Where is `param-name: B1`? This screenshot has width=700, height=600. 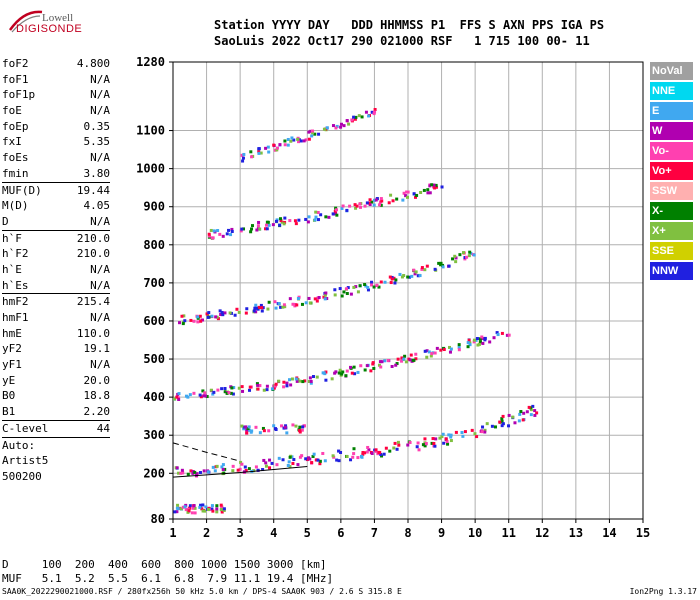
param-name: B1 is located at coordinates (9, 412).